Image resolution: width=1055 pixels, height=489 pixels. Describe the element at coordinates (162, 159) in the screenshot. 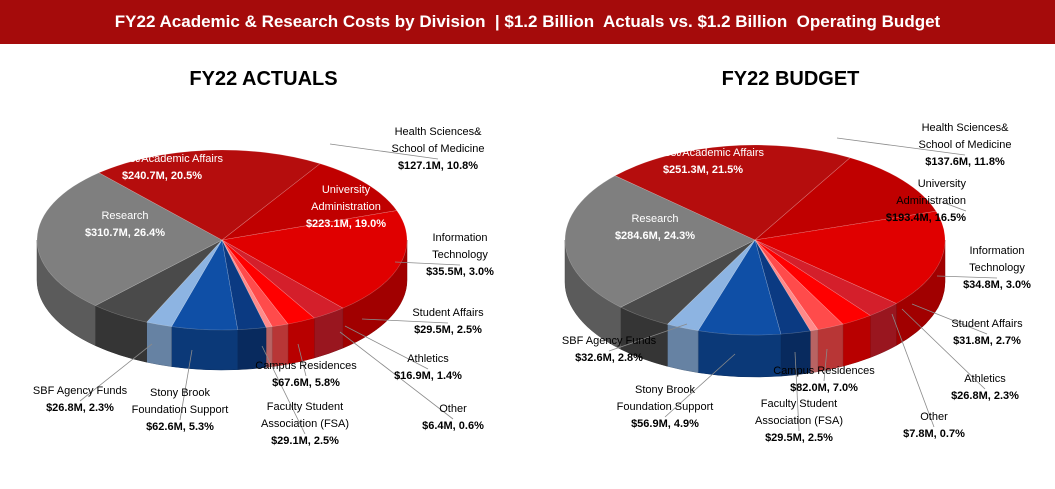

I see `slice-label-text: Provost/Academic Affairs` at that location.